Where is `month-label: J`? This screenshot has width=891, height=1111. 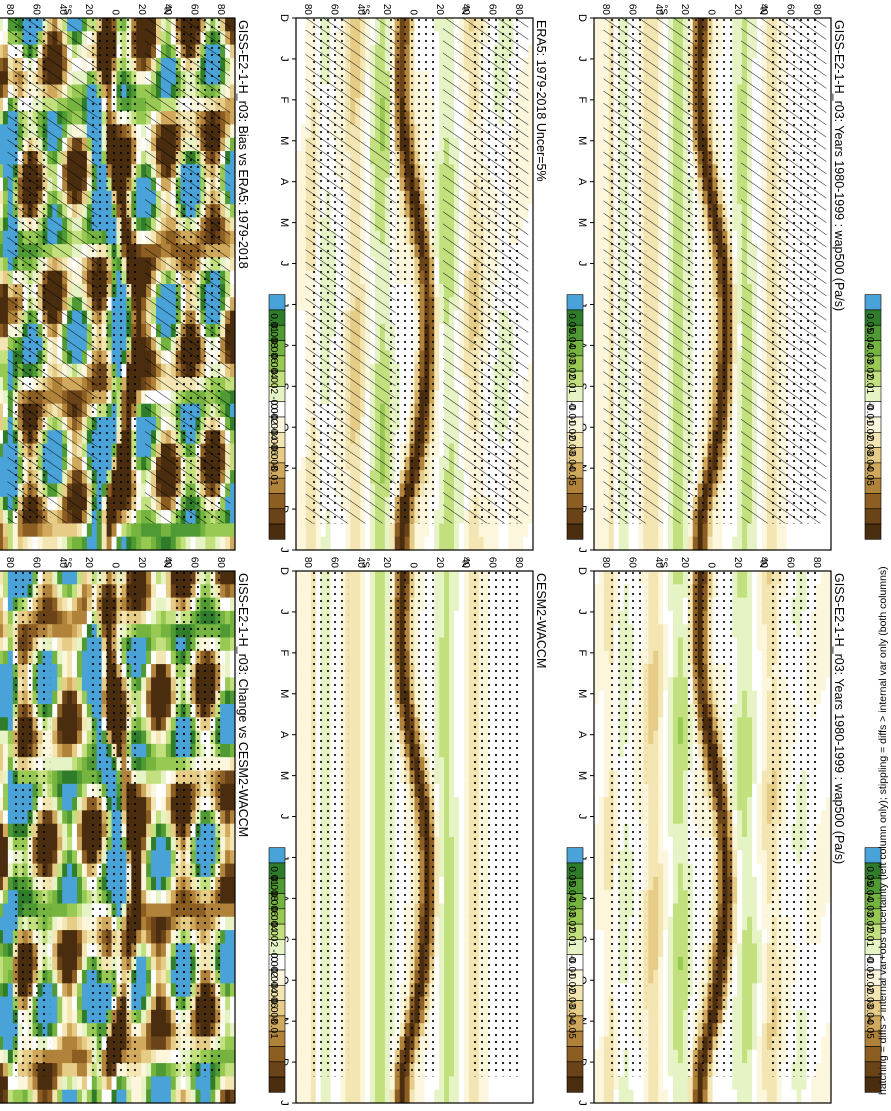
month-label: J is located at coordinates (582, 264).